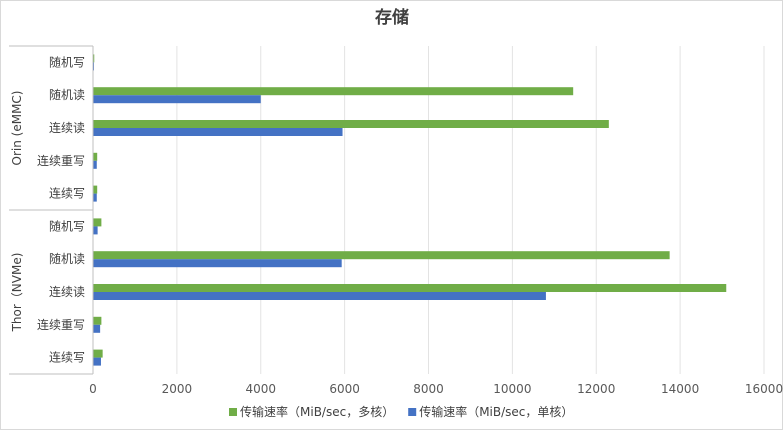  Describe the element at coordinates (93, 389) in the screenshot. I see `x-tick-label: 0` at that location.